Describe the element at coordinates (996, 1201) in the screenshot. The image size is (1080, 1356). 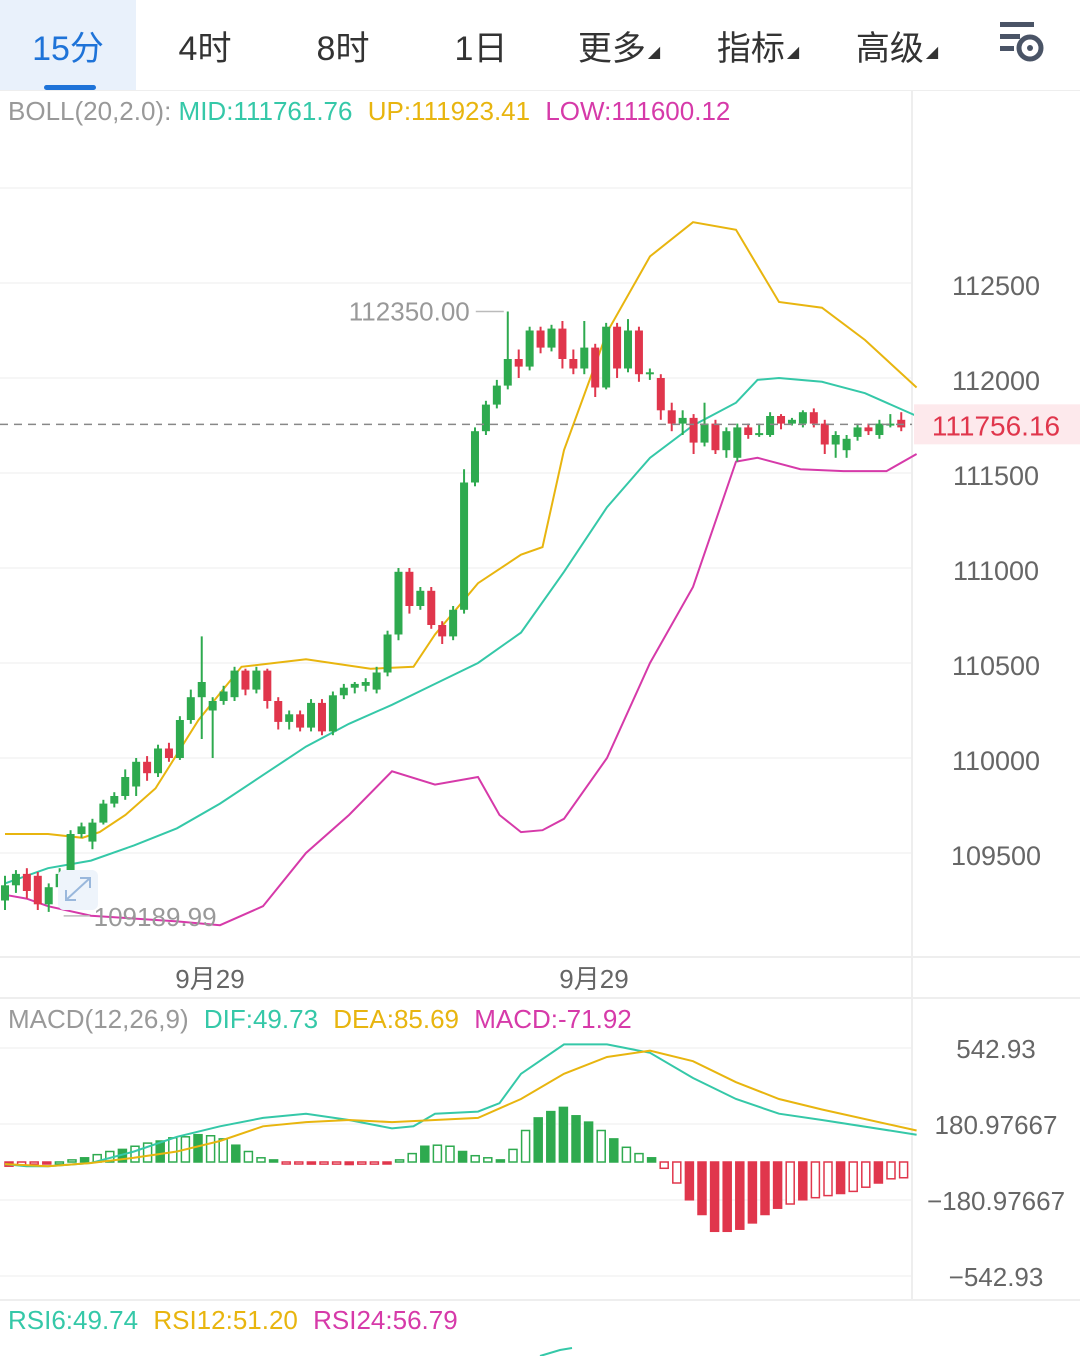
I see `macd-tick-label: −180.97667` at that location.